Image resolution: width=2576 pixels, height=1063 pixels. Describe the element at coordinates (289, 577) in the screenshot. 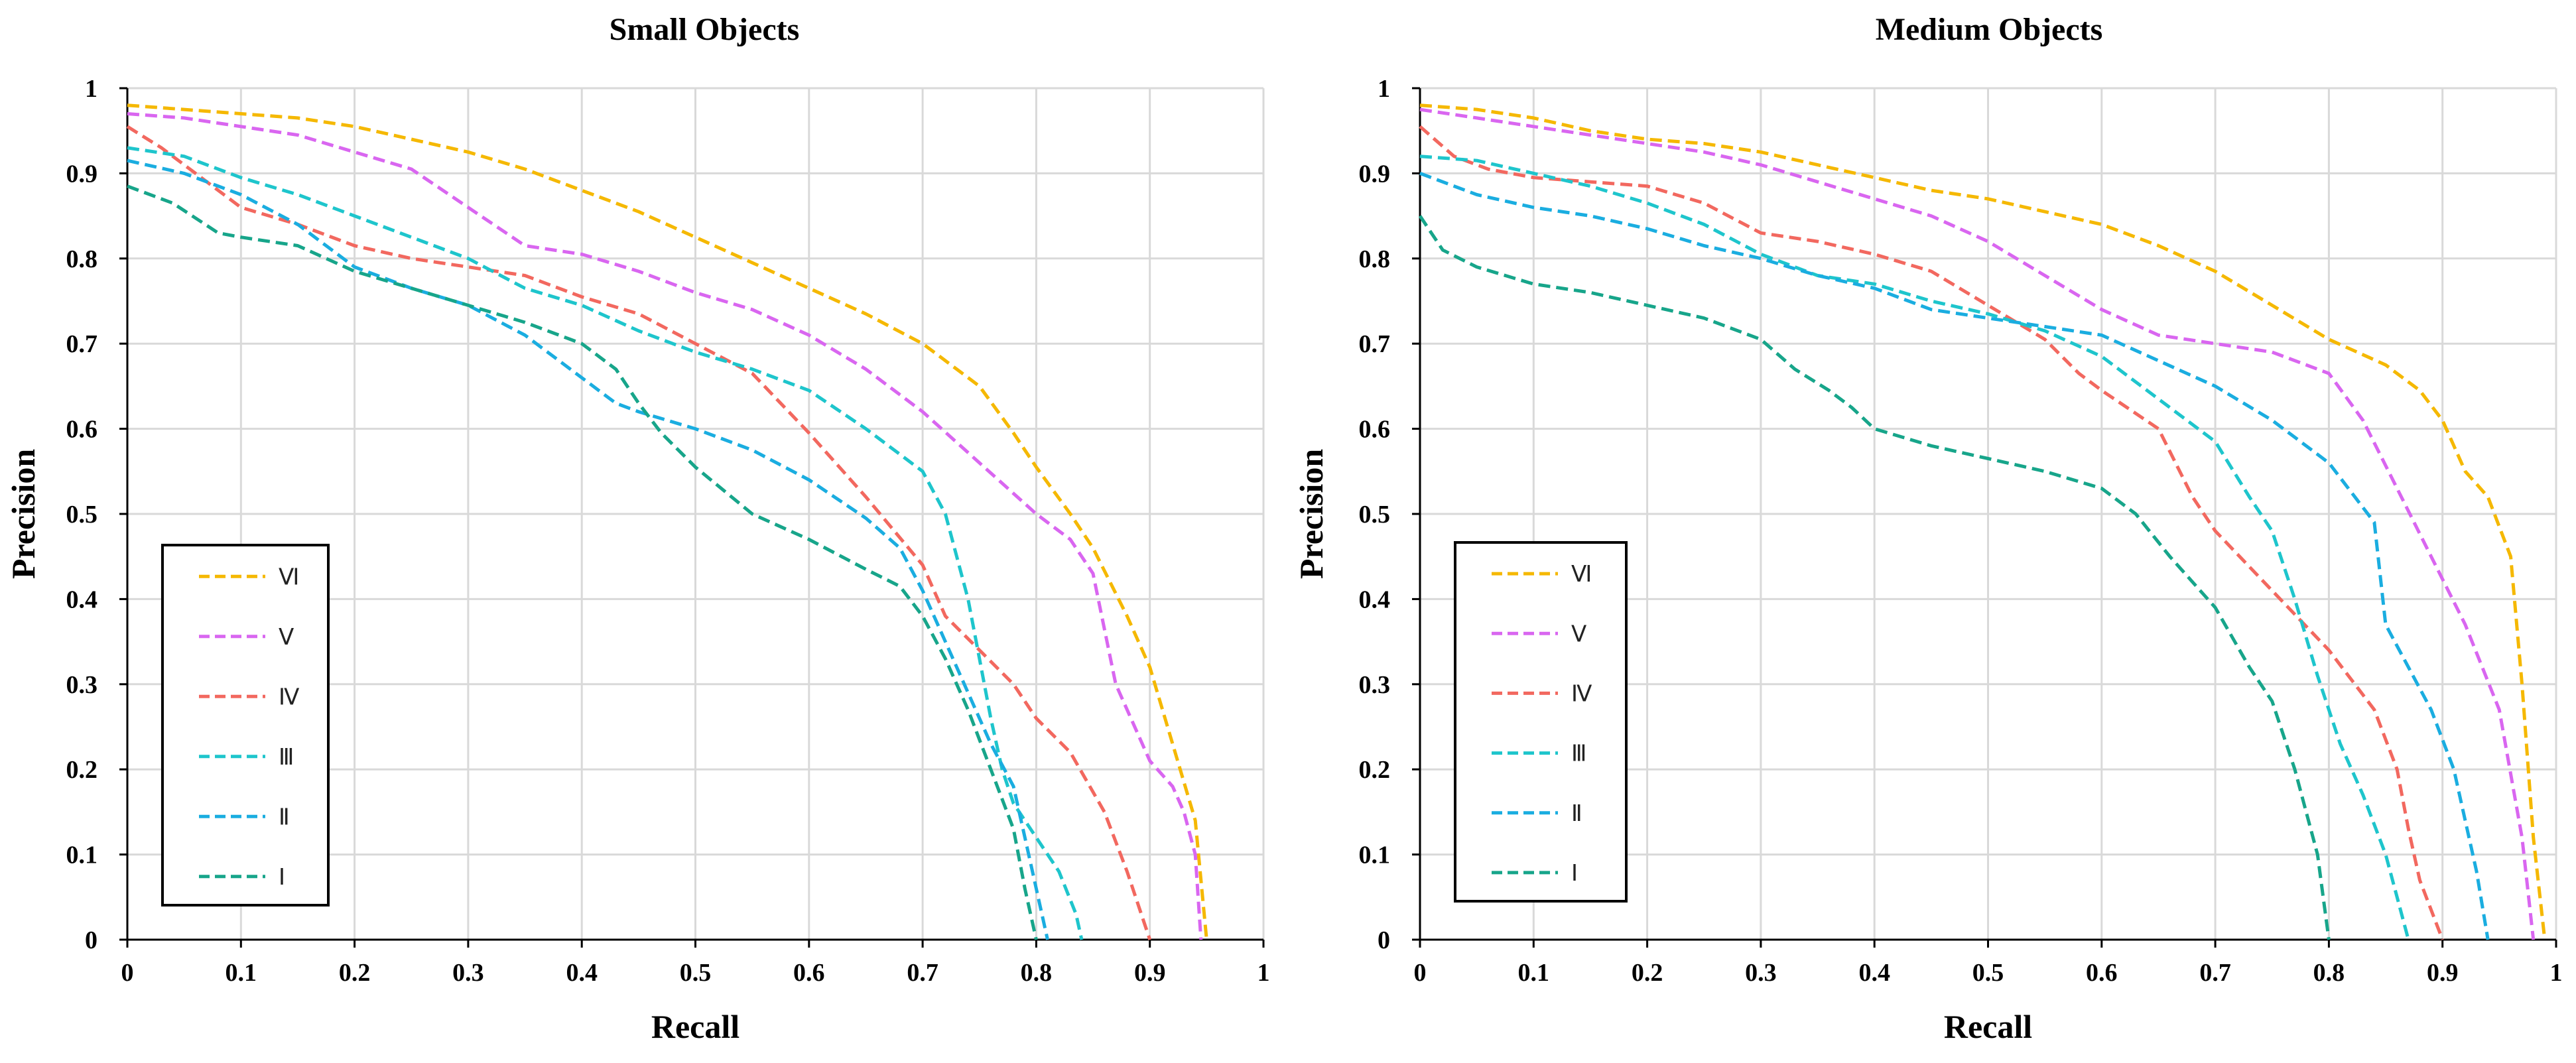

I see `small-objects-legend-label-1: Ⅵ` at that location.